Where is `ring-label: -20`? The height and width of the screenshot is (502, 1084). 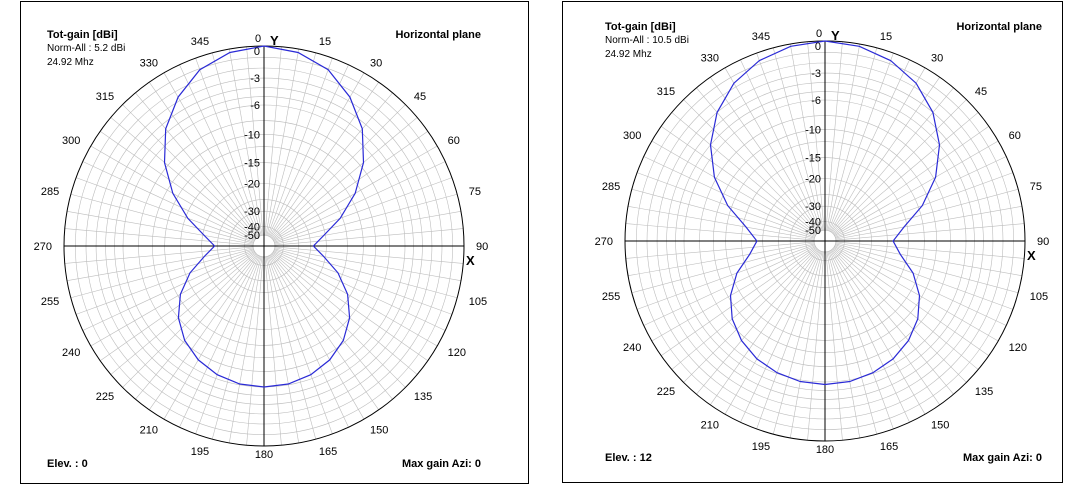
ring-label: -20 is located at coordinates (252, 185).